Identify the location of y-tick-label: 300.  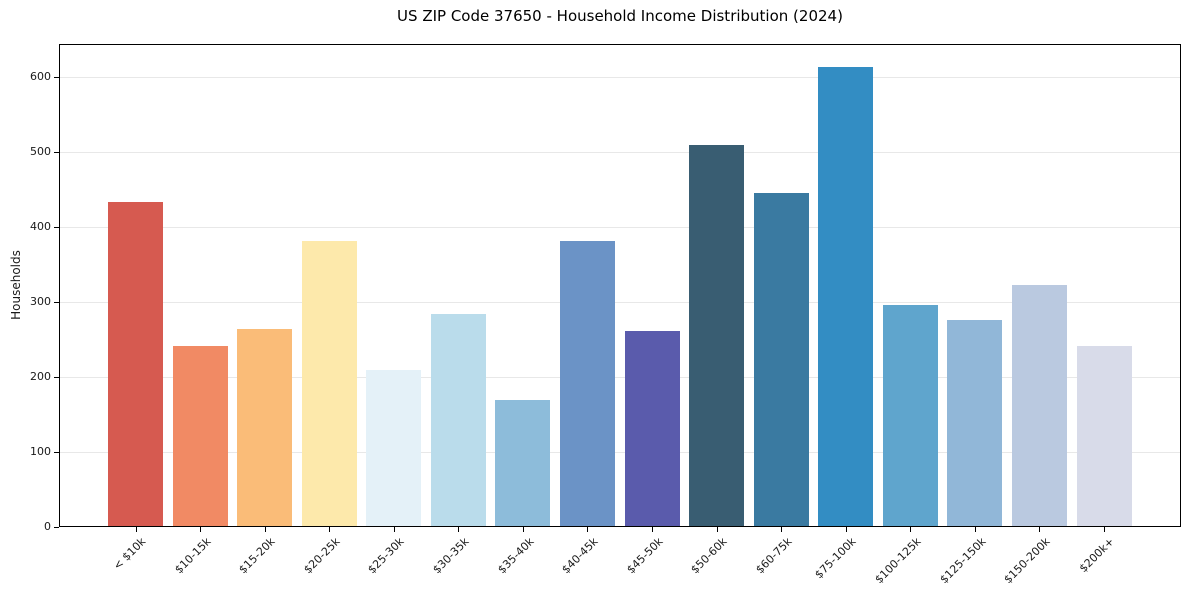
(40, 301).